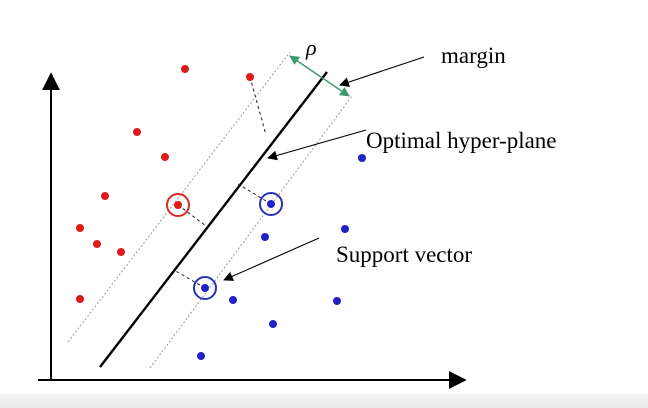 This screenshot has width=648, height=408. I want to click on bottom-strip, so click(324, 401).